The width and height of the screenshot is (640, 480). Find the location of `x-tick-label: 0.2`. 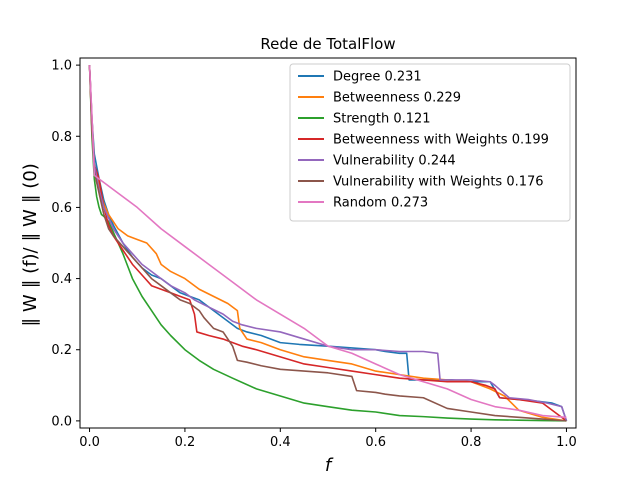

x-tick-label: 0.2 is located at coordinates (185, 442).